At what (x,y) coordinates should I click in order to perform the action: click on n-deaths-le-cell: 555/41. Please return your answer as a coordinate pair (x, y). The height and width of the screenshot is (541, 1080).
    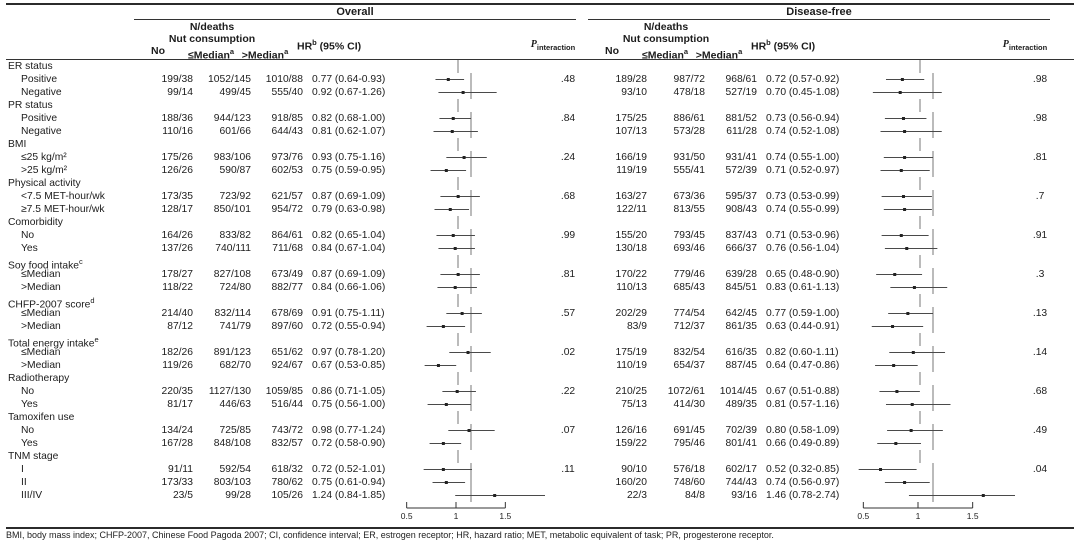
    Looking at the image, I should click on (689, 170).